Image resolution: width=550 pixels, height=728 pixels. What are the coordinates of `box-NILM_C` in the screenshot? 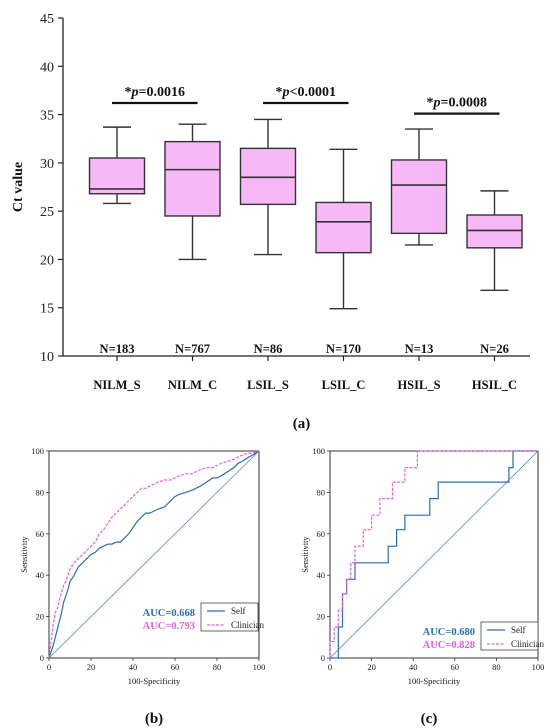 It's located at (192, 178).